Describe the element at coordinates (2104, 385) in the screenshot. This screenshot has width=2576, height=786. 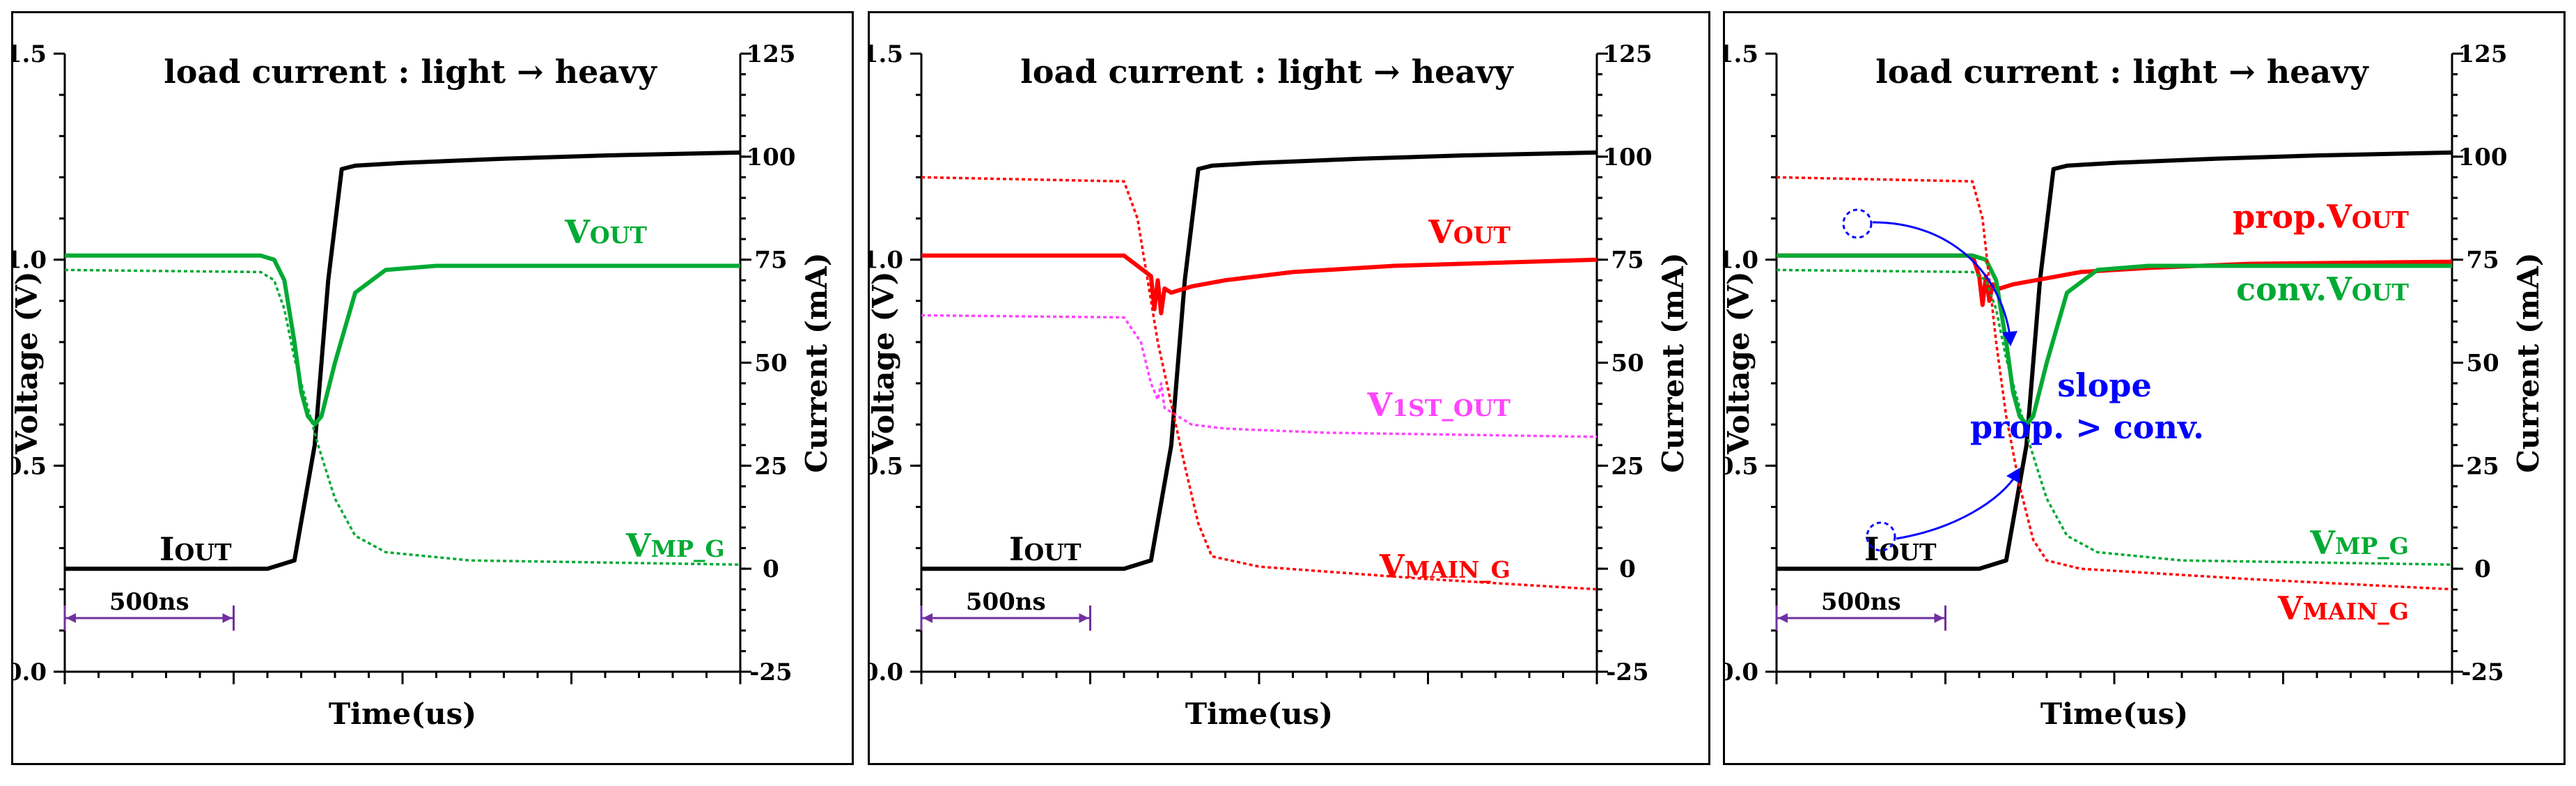
I see `annotation-text: slope` at that location.